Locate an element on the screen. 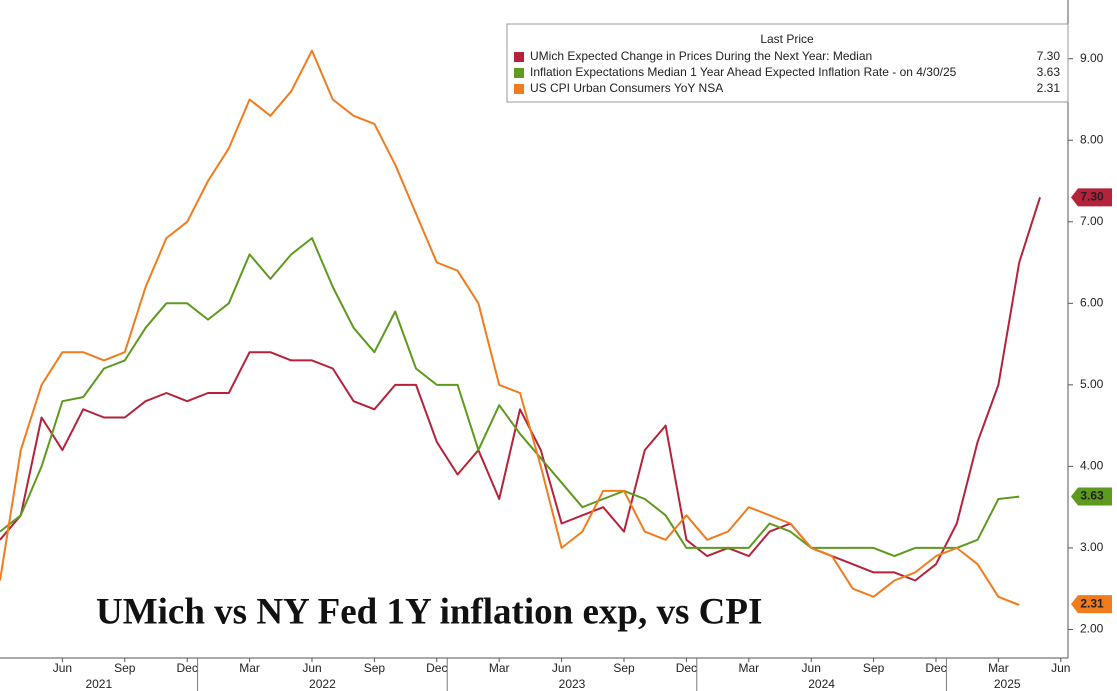  y-tick-label: 5.00 is located at coordinates (1092, 384).